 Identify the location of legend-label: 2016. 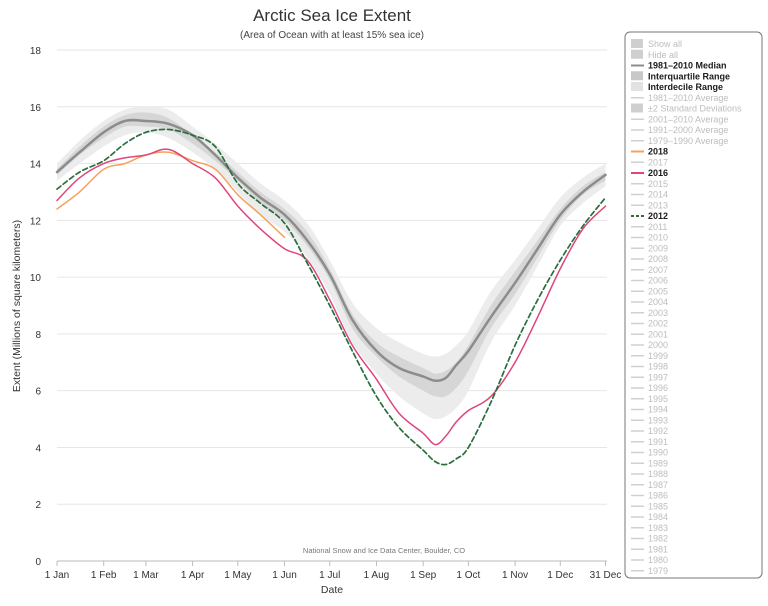
(658, 173).